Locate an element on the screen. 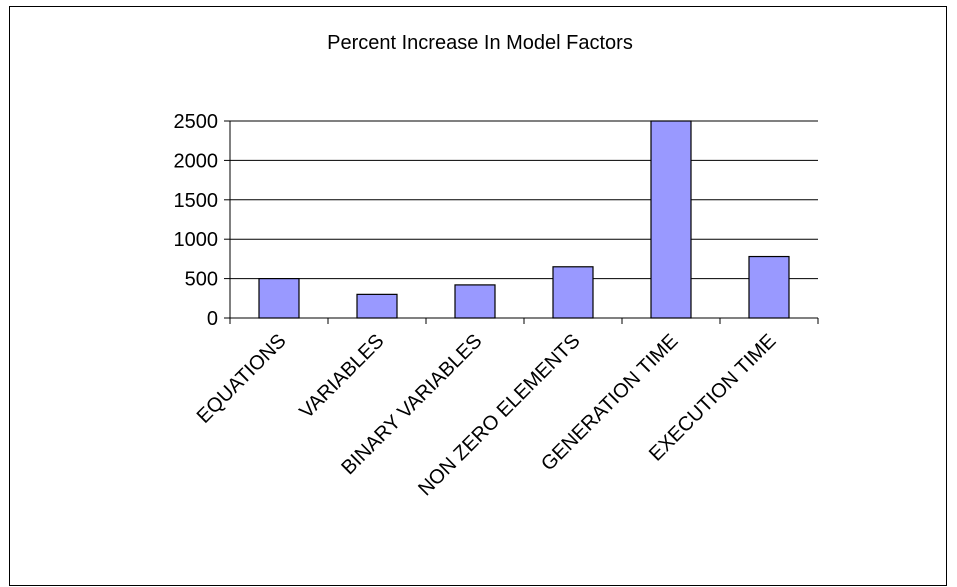  y-tick-label: 1500 is located at coordinates (196, 201).